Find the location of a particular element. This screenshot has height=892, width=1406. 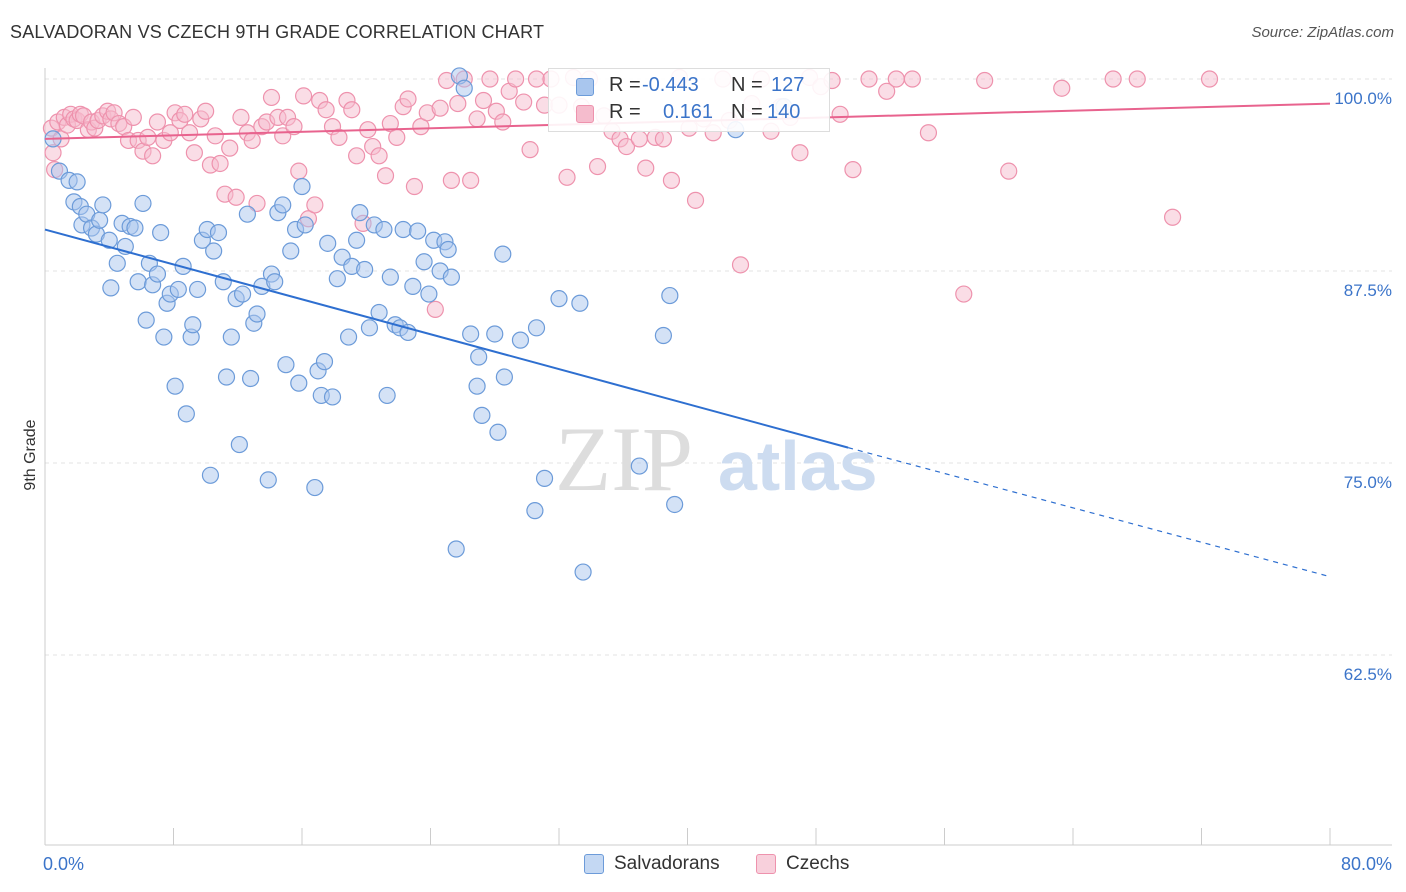

n-label: N = is located at coordinates (747, 85).